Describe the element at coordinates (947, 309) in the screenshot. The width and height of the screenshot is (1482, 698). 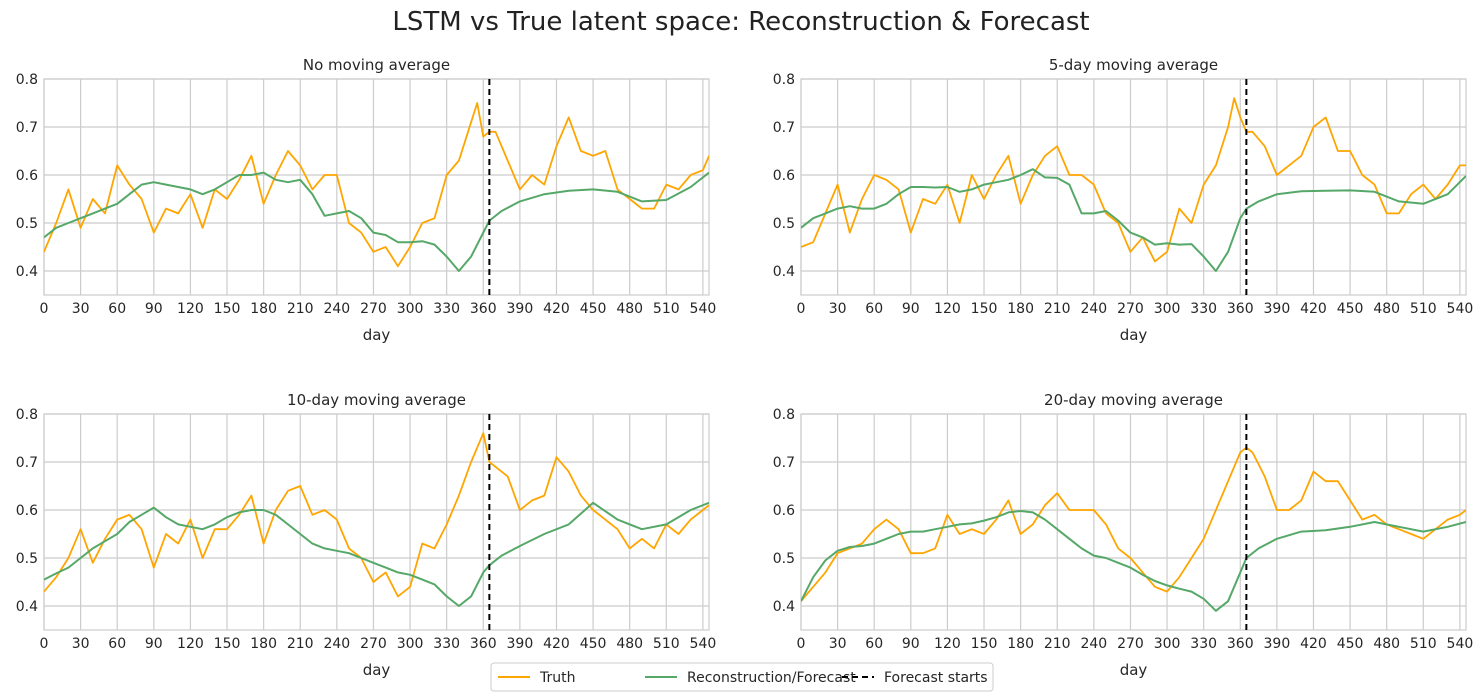
I see `x-tick-label: 120` at that location.